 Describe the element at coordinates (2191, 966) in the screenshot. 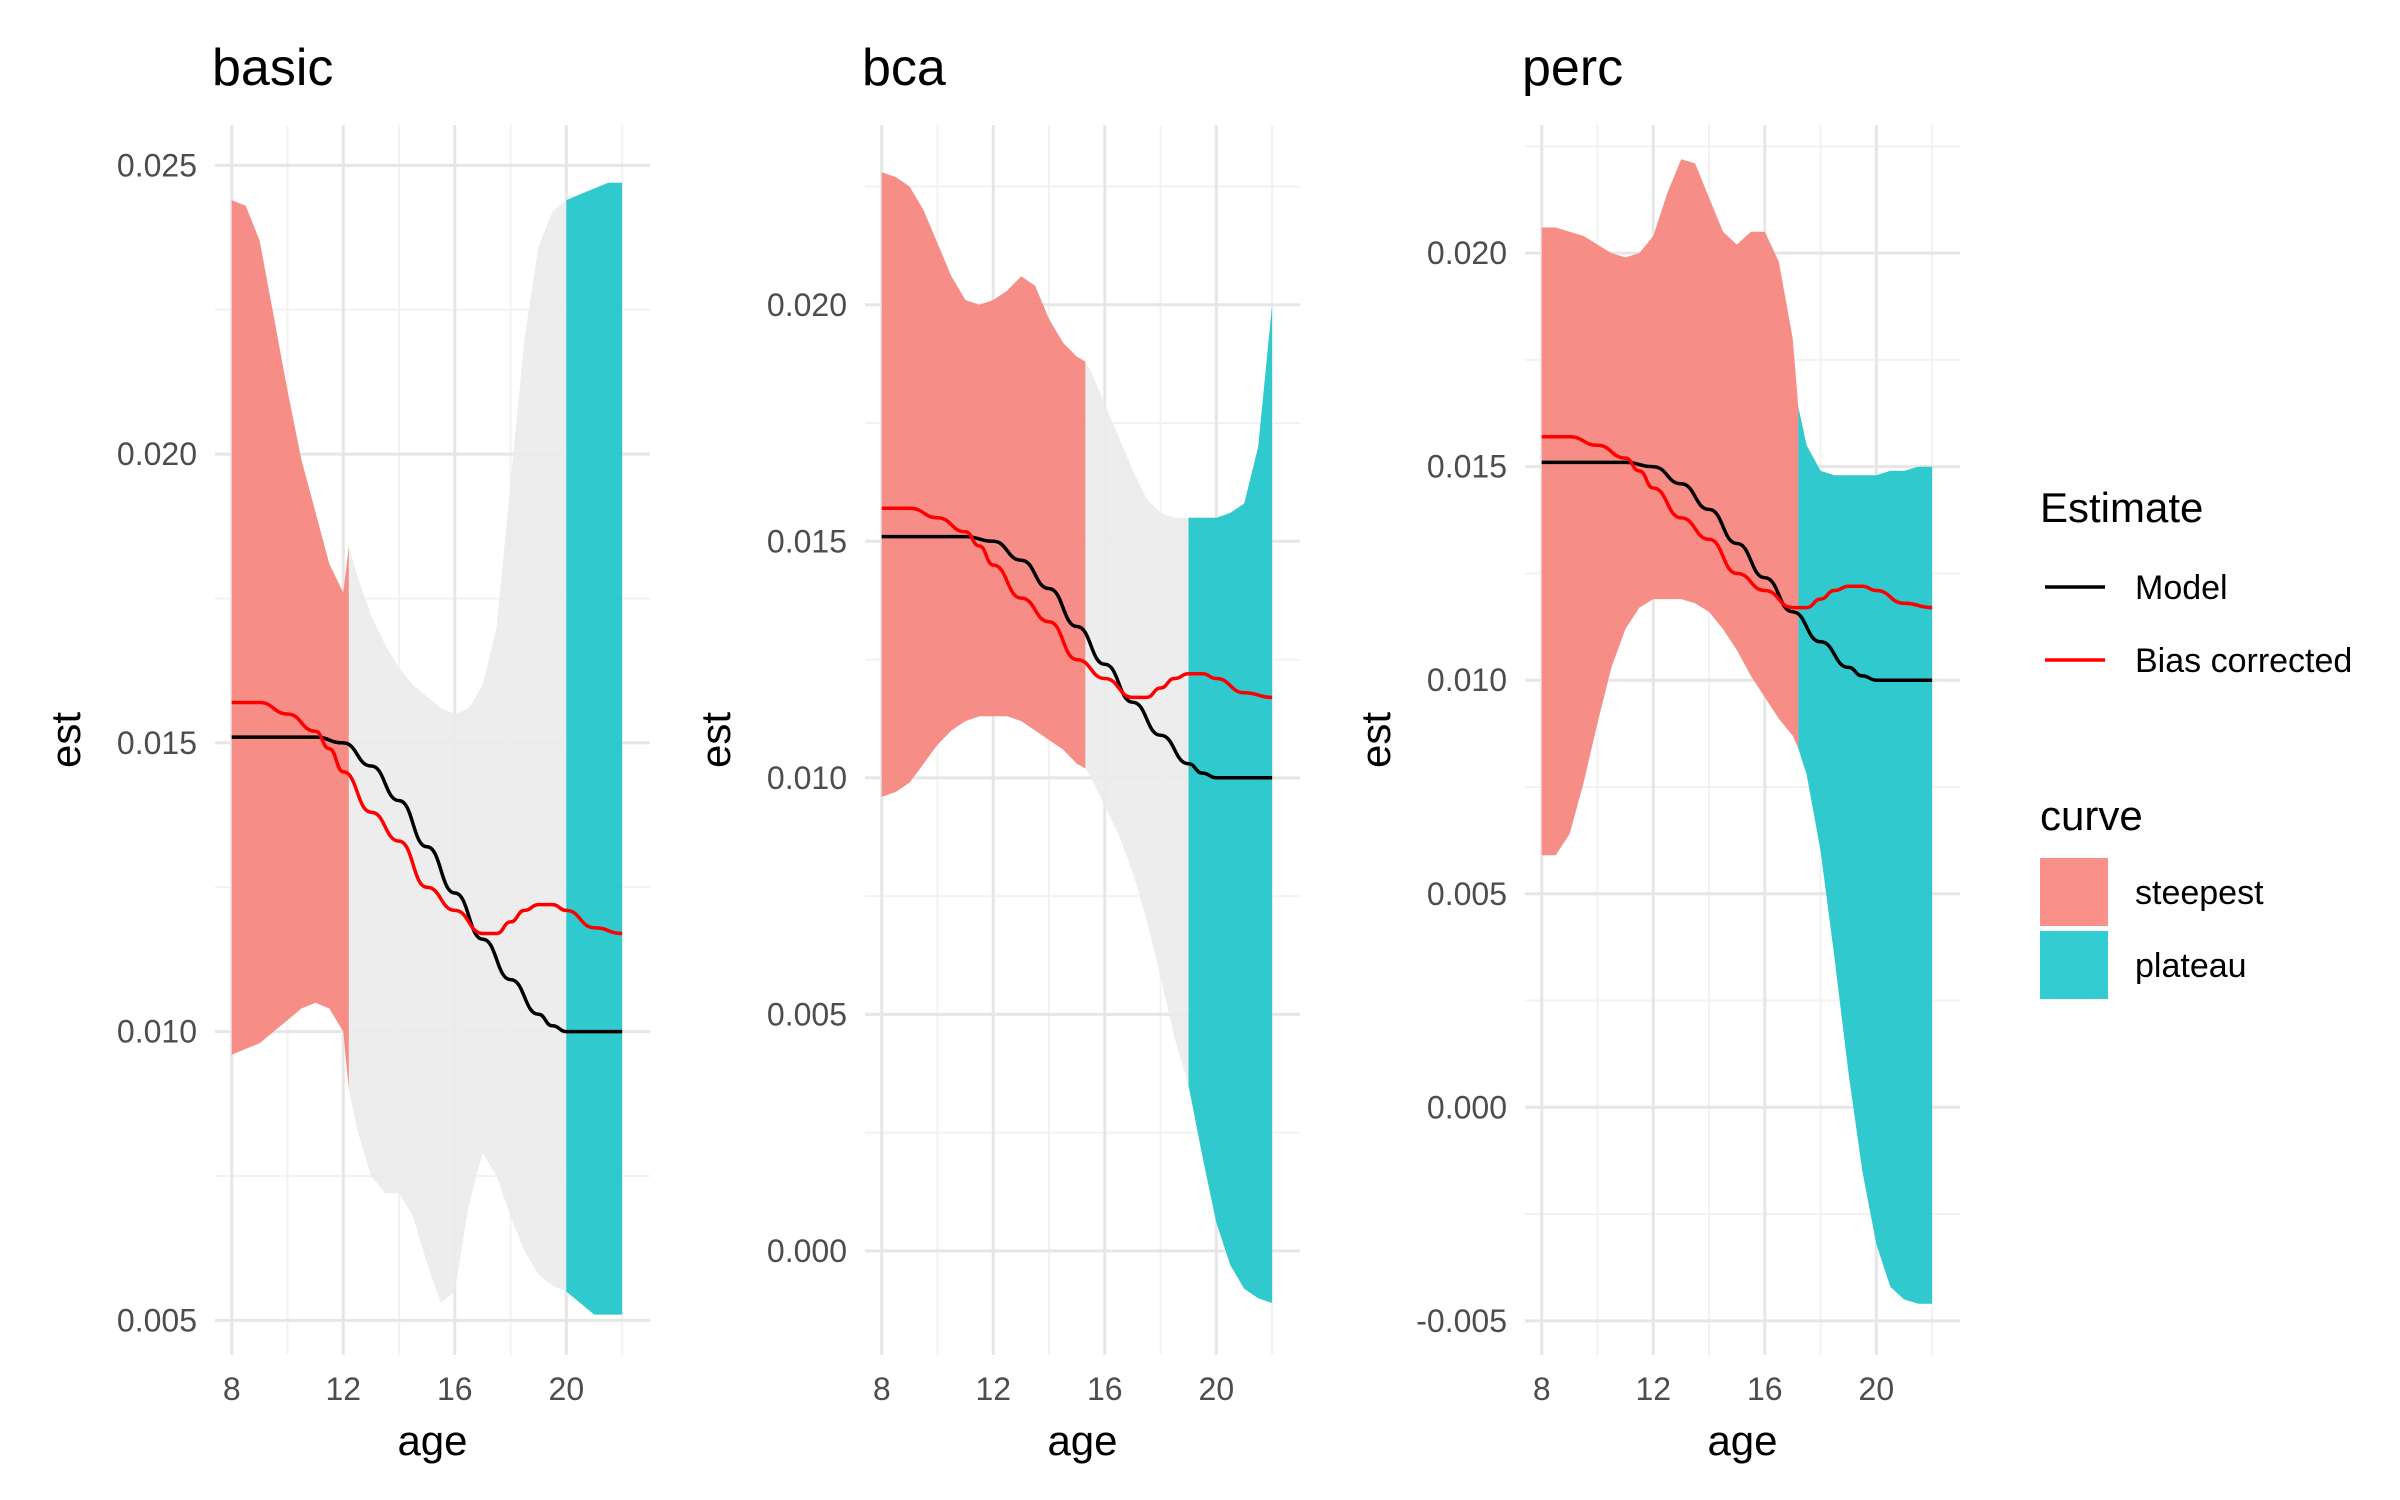

I see `legend-label: plateau` at that location.